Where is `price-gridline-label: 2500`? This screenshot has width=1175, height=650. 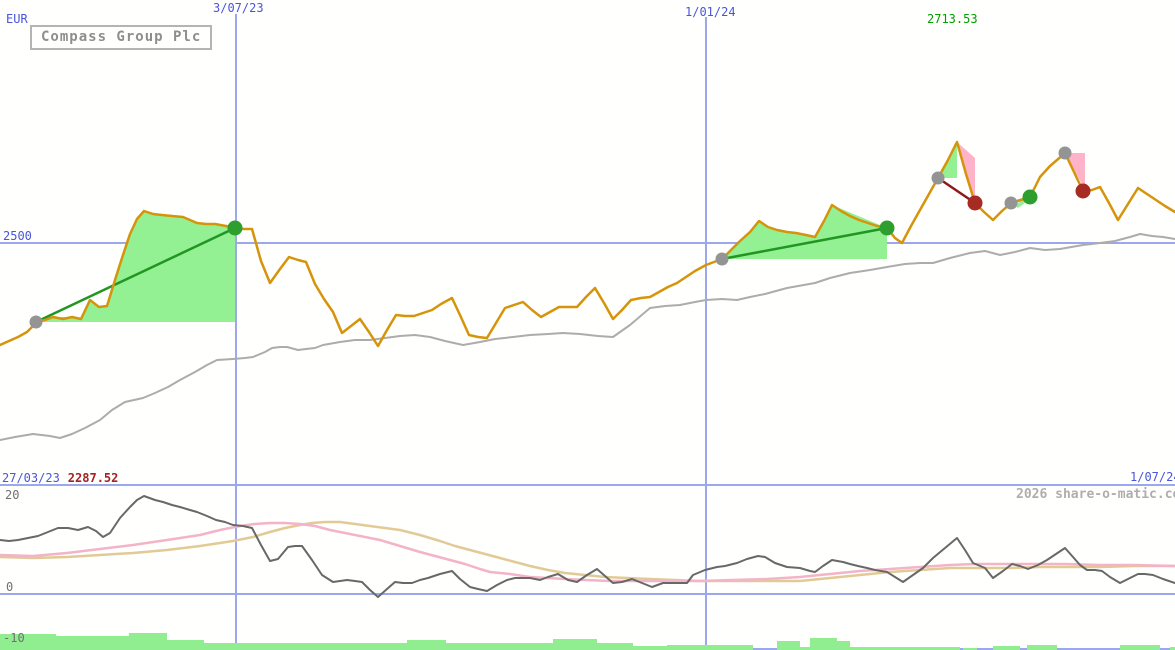
price-gridline-label: 2500 is located at coordinates (17, 236).